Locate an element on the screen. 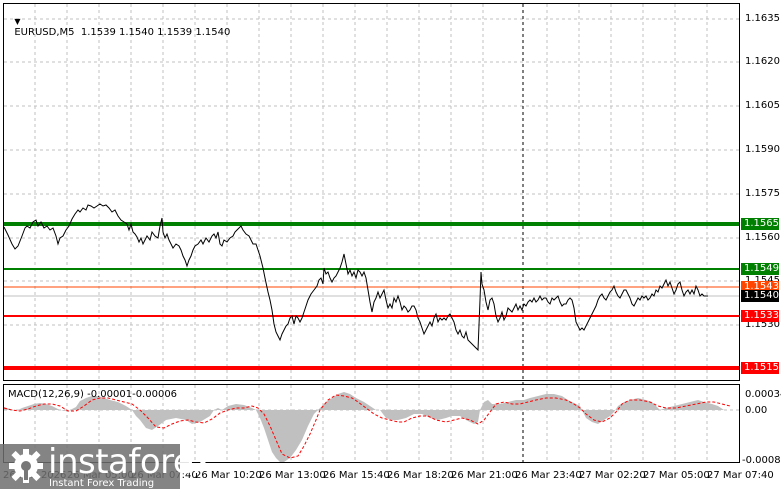 This screenshot has height=489, width=781. brand-tagline: Instant Forex Trading is located at coordinates (102, 483).